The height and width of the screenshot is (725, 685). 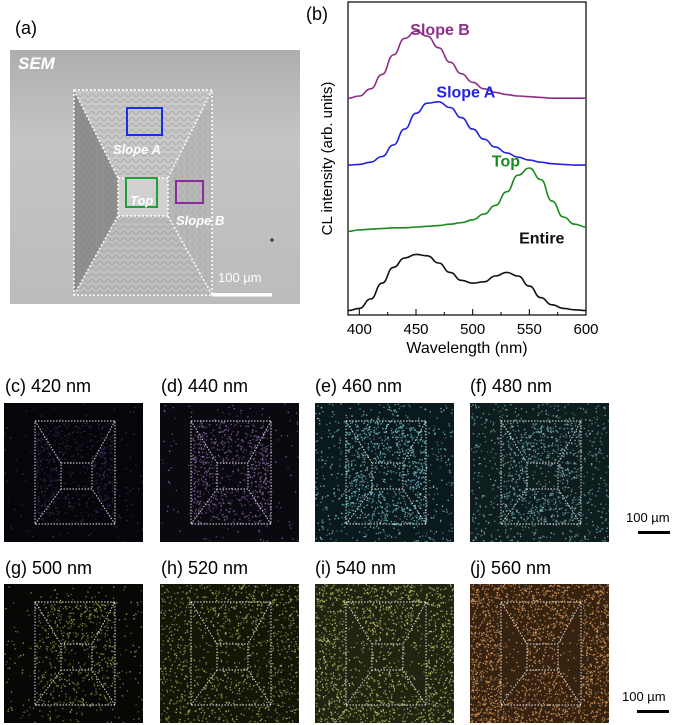 What do you see at coordinates (359, 329) in the screenshot?
I see `x-tick-label-400: 400` at bounding box center [359, 329].